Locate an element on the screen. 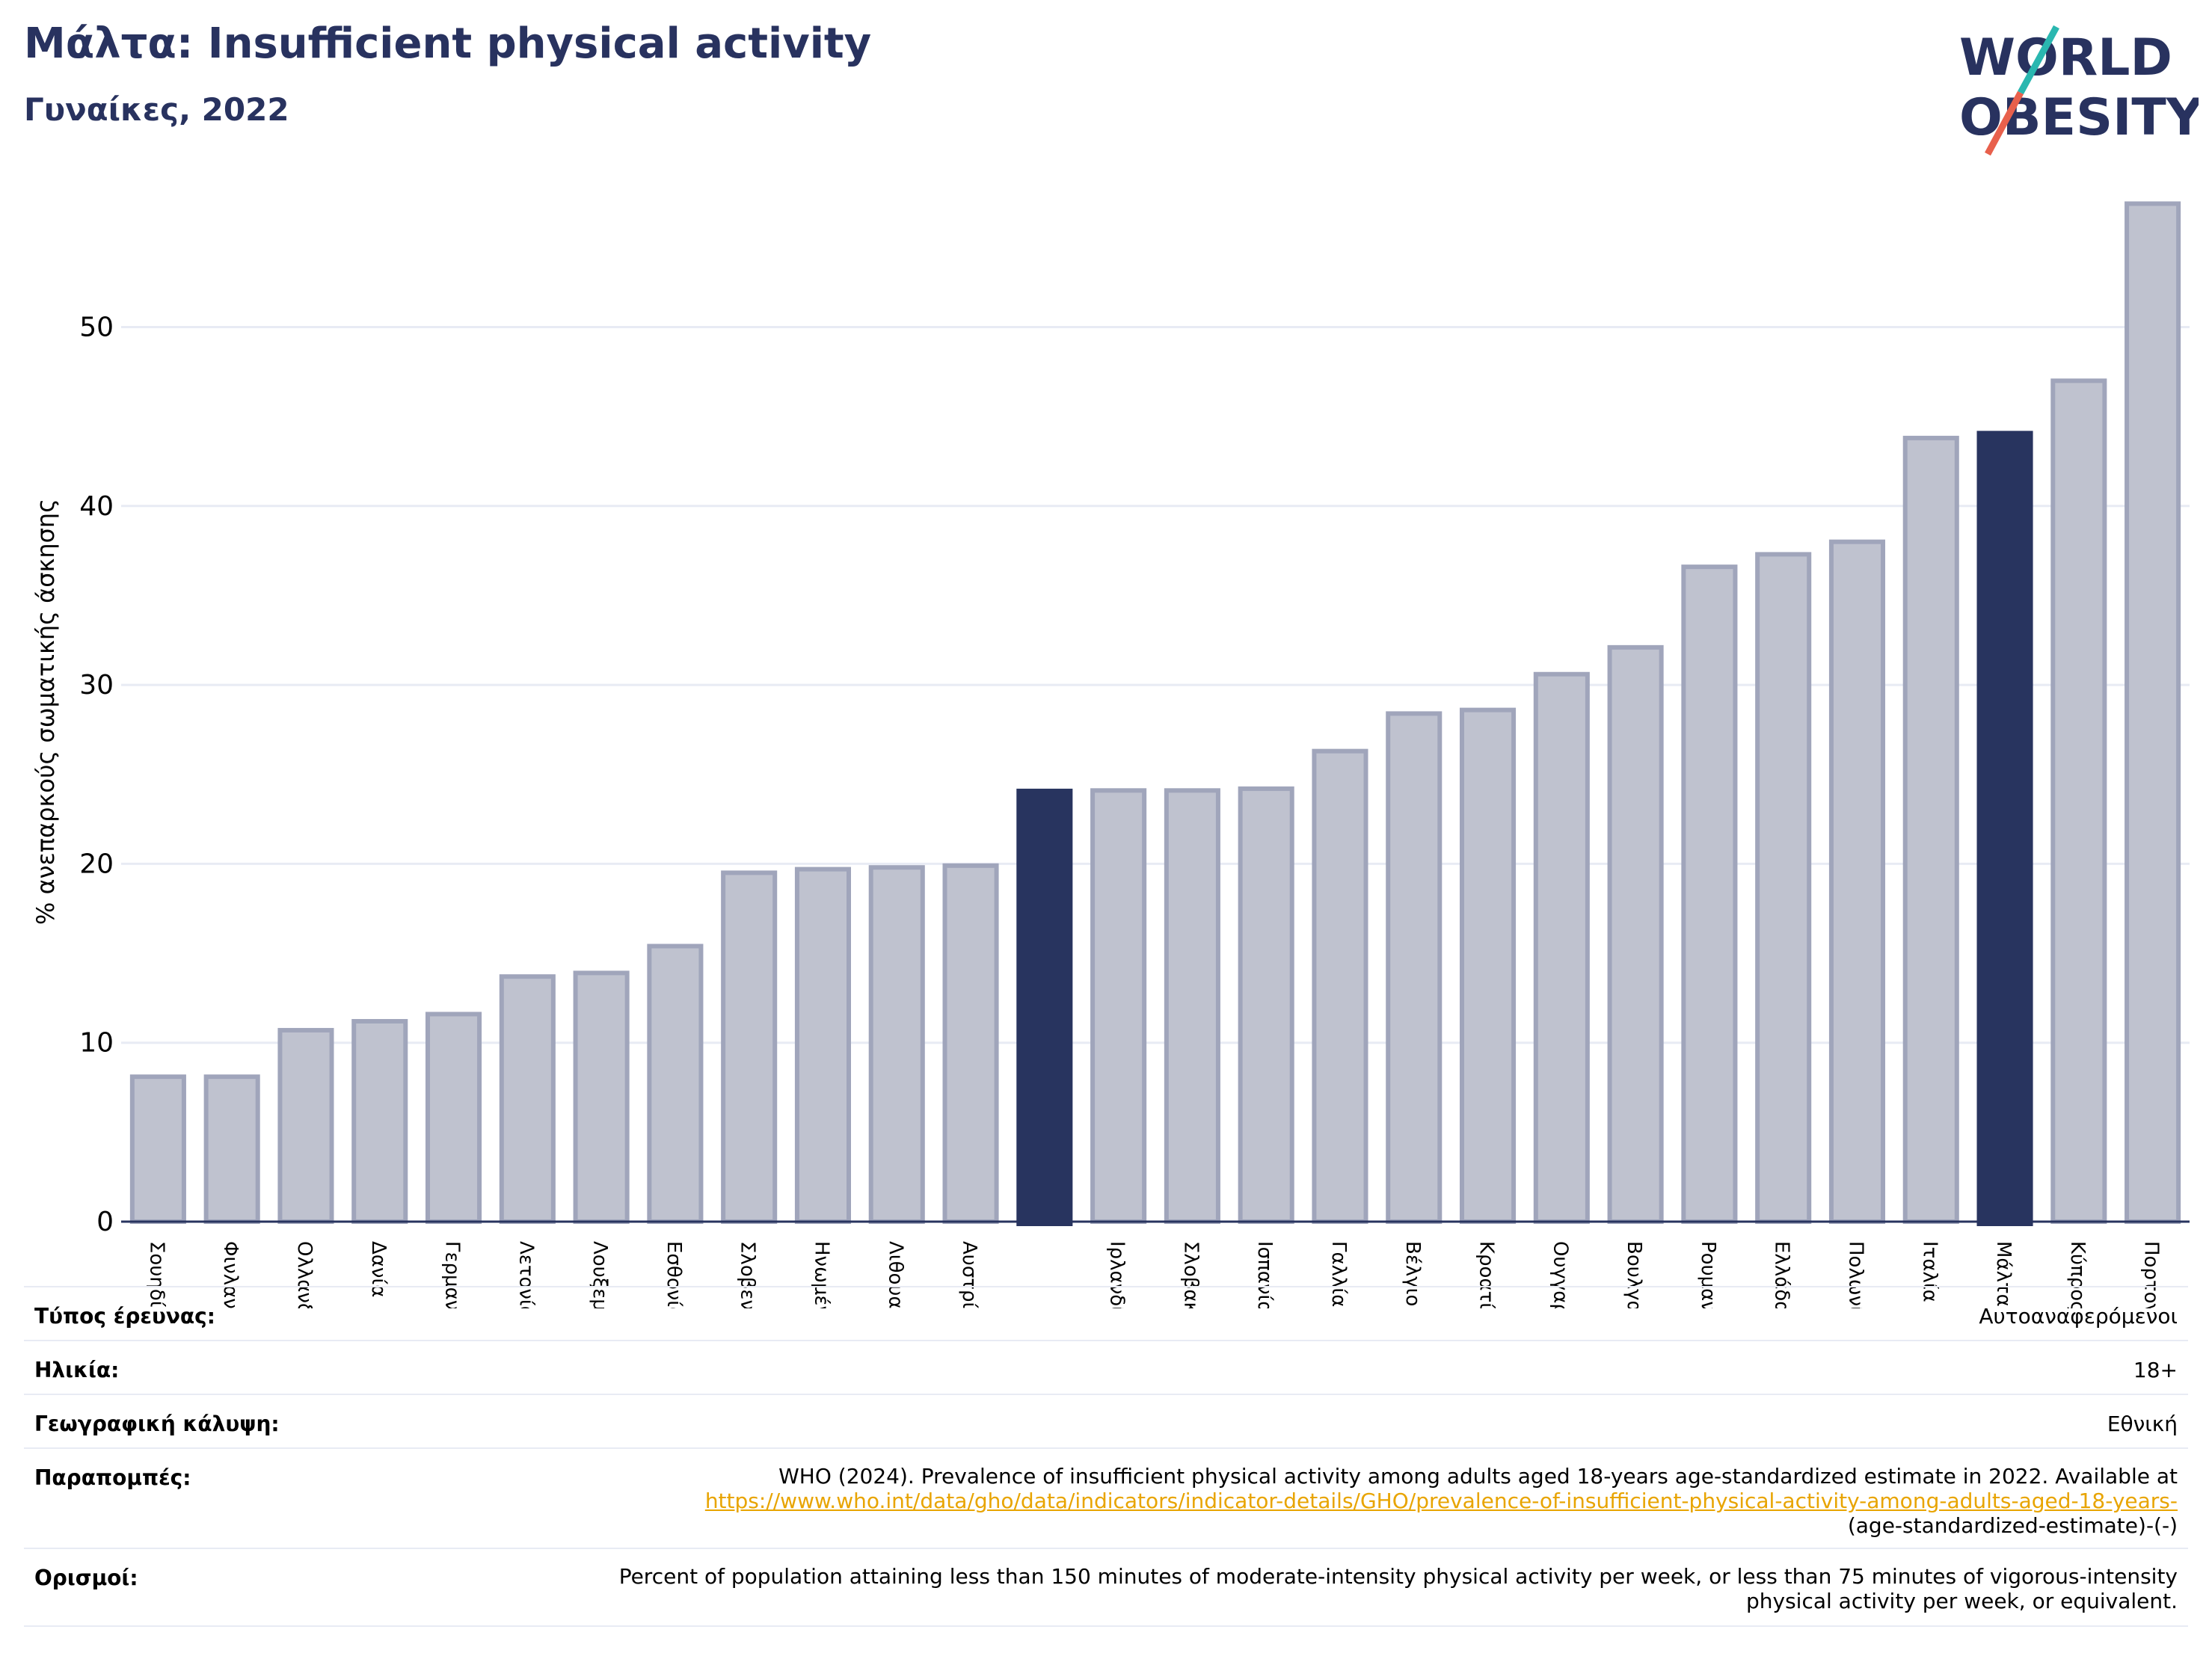 The height and width of the screenshot is (1662, 2212). age-label: Ηλικία: is located at coordinates (77, 1370).